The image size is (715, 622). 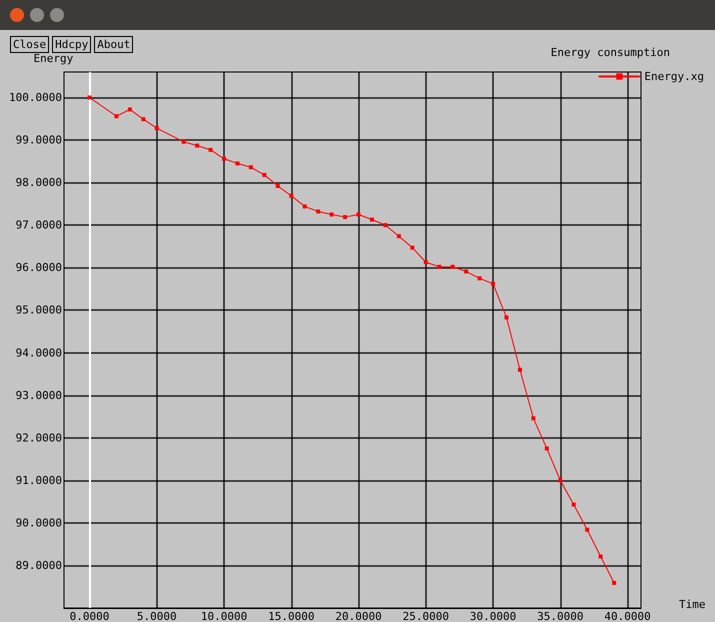 What do you see at coordinates (156, 616) in the screenshot?
I see `x-tick-label: 5.0000` at bounding box center [156, 616].